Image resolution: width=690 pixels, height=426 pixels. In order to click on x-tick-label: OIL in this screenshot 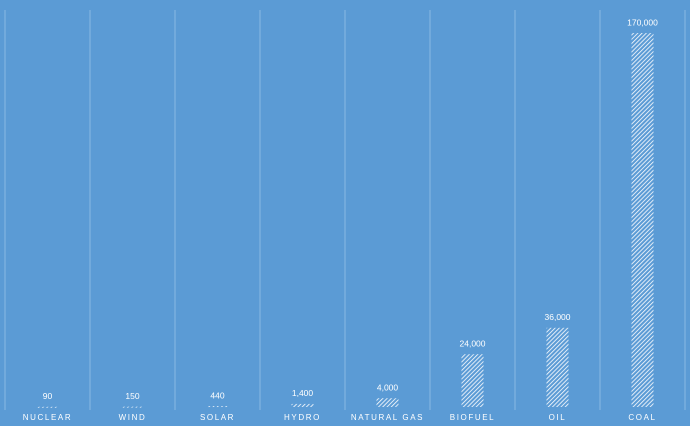, I will do `click(558, 417)`.